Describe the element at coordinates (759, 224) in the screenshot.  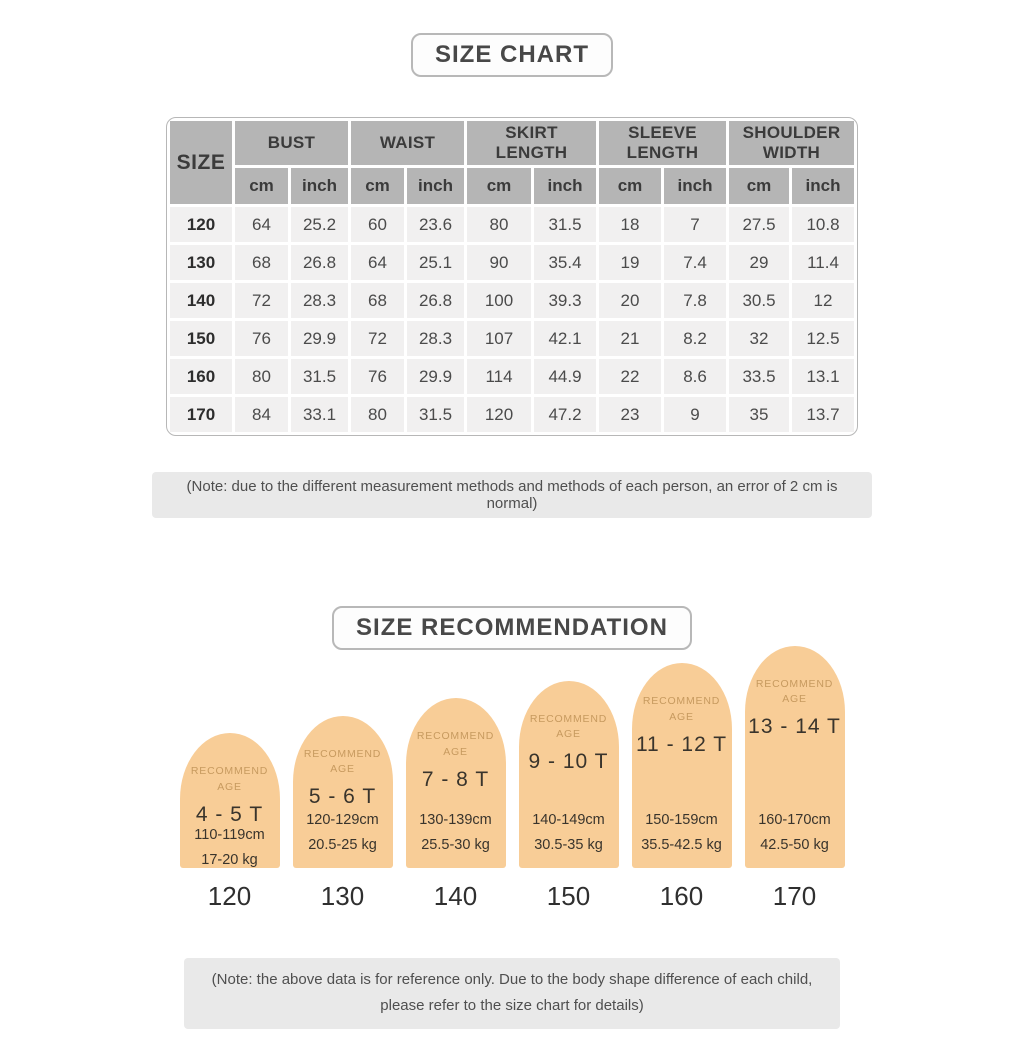
I see `measurement-cell: 27.5` at that location.